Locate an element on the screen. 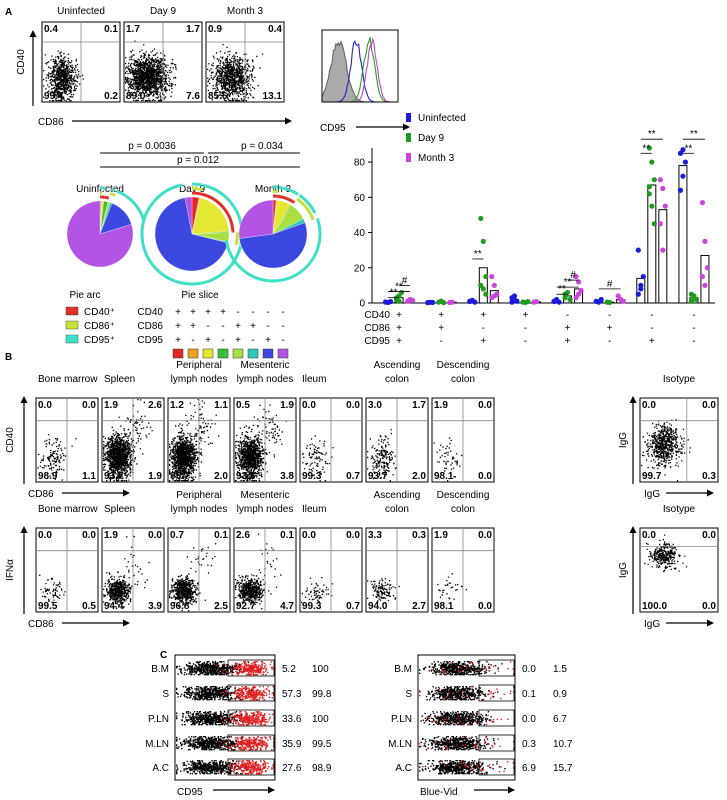  gate-value: 100 is located at coordinates (320, 669).